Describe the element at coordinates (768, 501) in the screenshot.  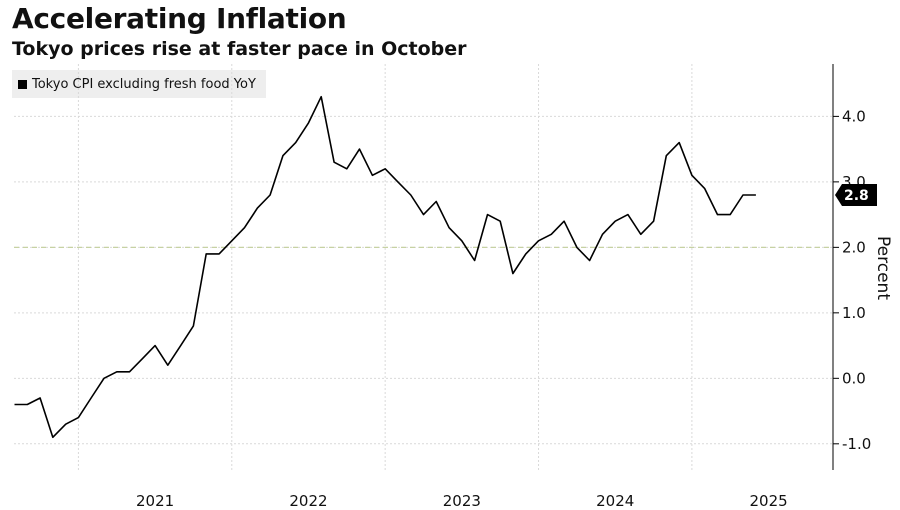
I see `x-tick-label: 2025` at that location.